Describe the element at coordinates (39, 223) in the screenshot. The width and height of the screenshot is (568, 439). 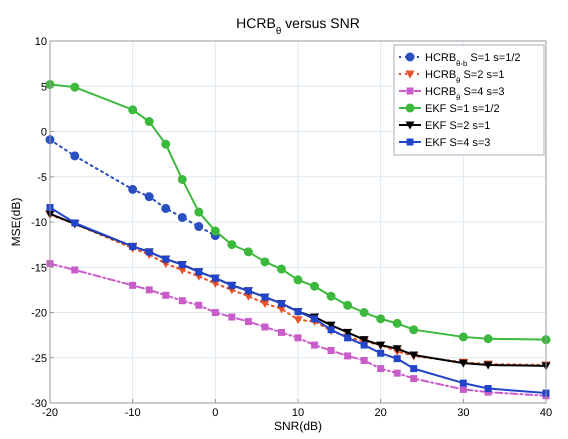
I see `y-tick-label: -10` at that location.